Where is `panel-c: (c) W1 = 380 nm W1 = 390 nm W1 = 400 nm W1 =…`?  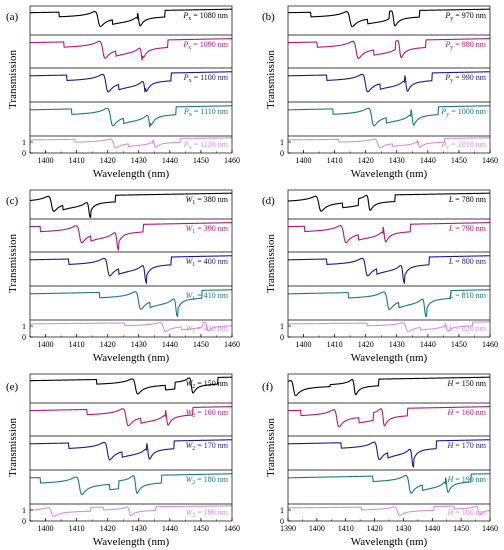 panel-c: (c) W1 = 380 nm W1 = 390 nm W1 = 400 nm W1 =… is located at coordinates (123, 276).